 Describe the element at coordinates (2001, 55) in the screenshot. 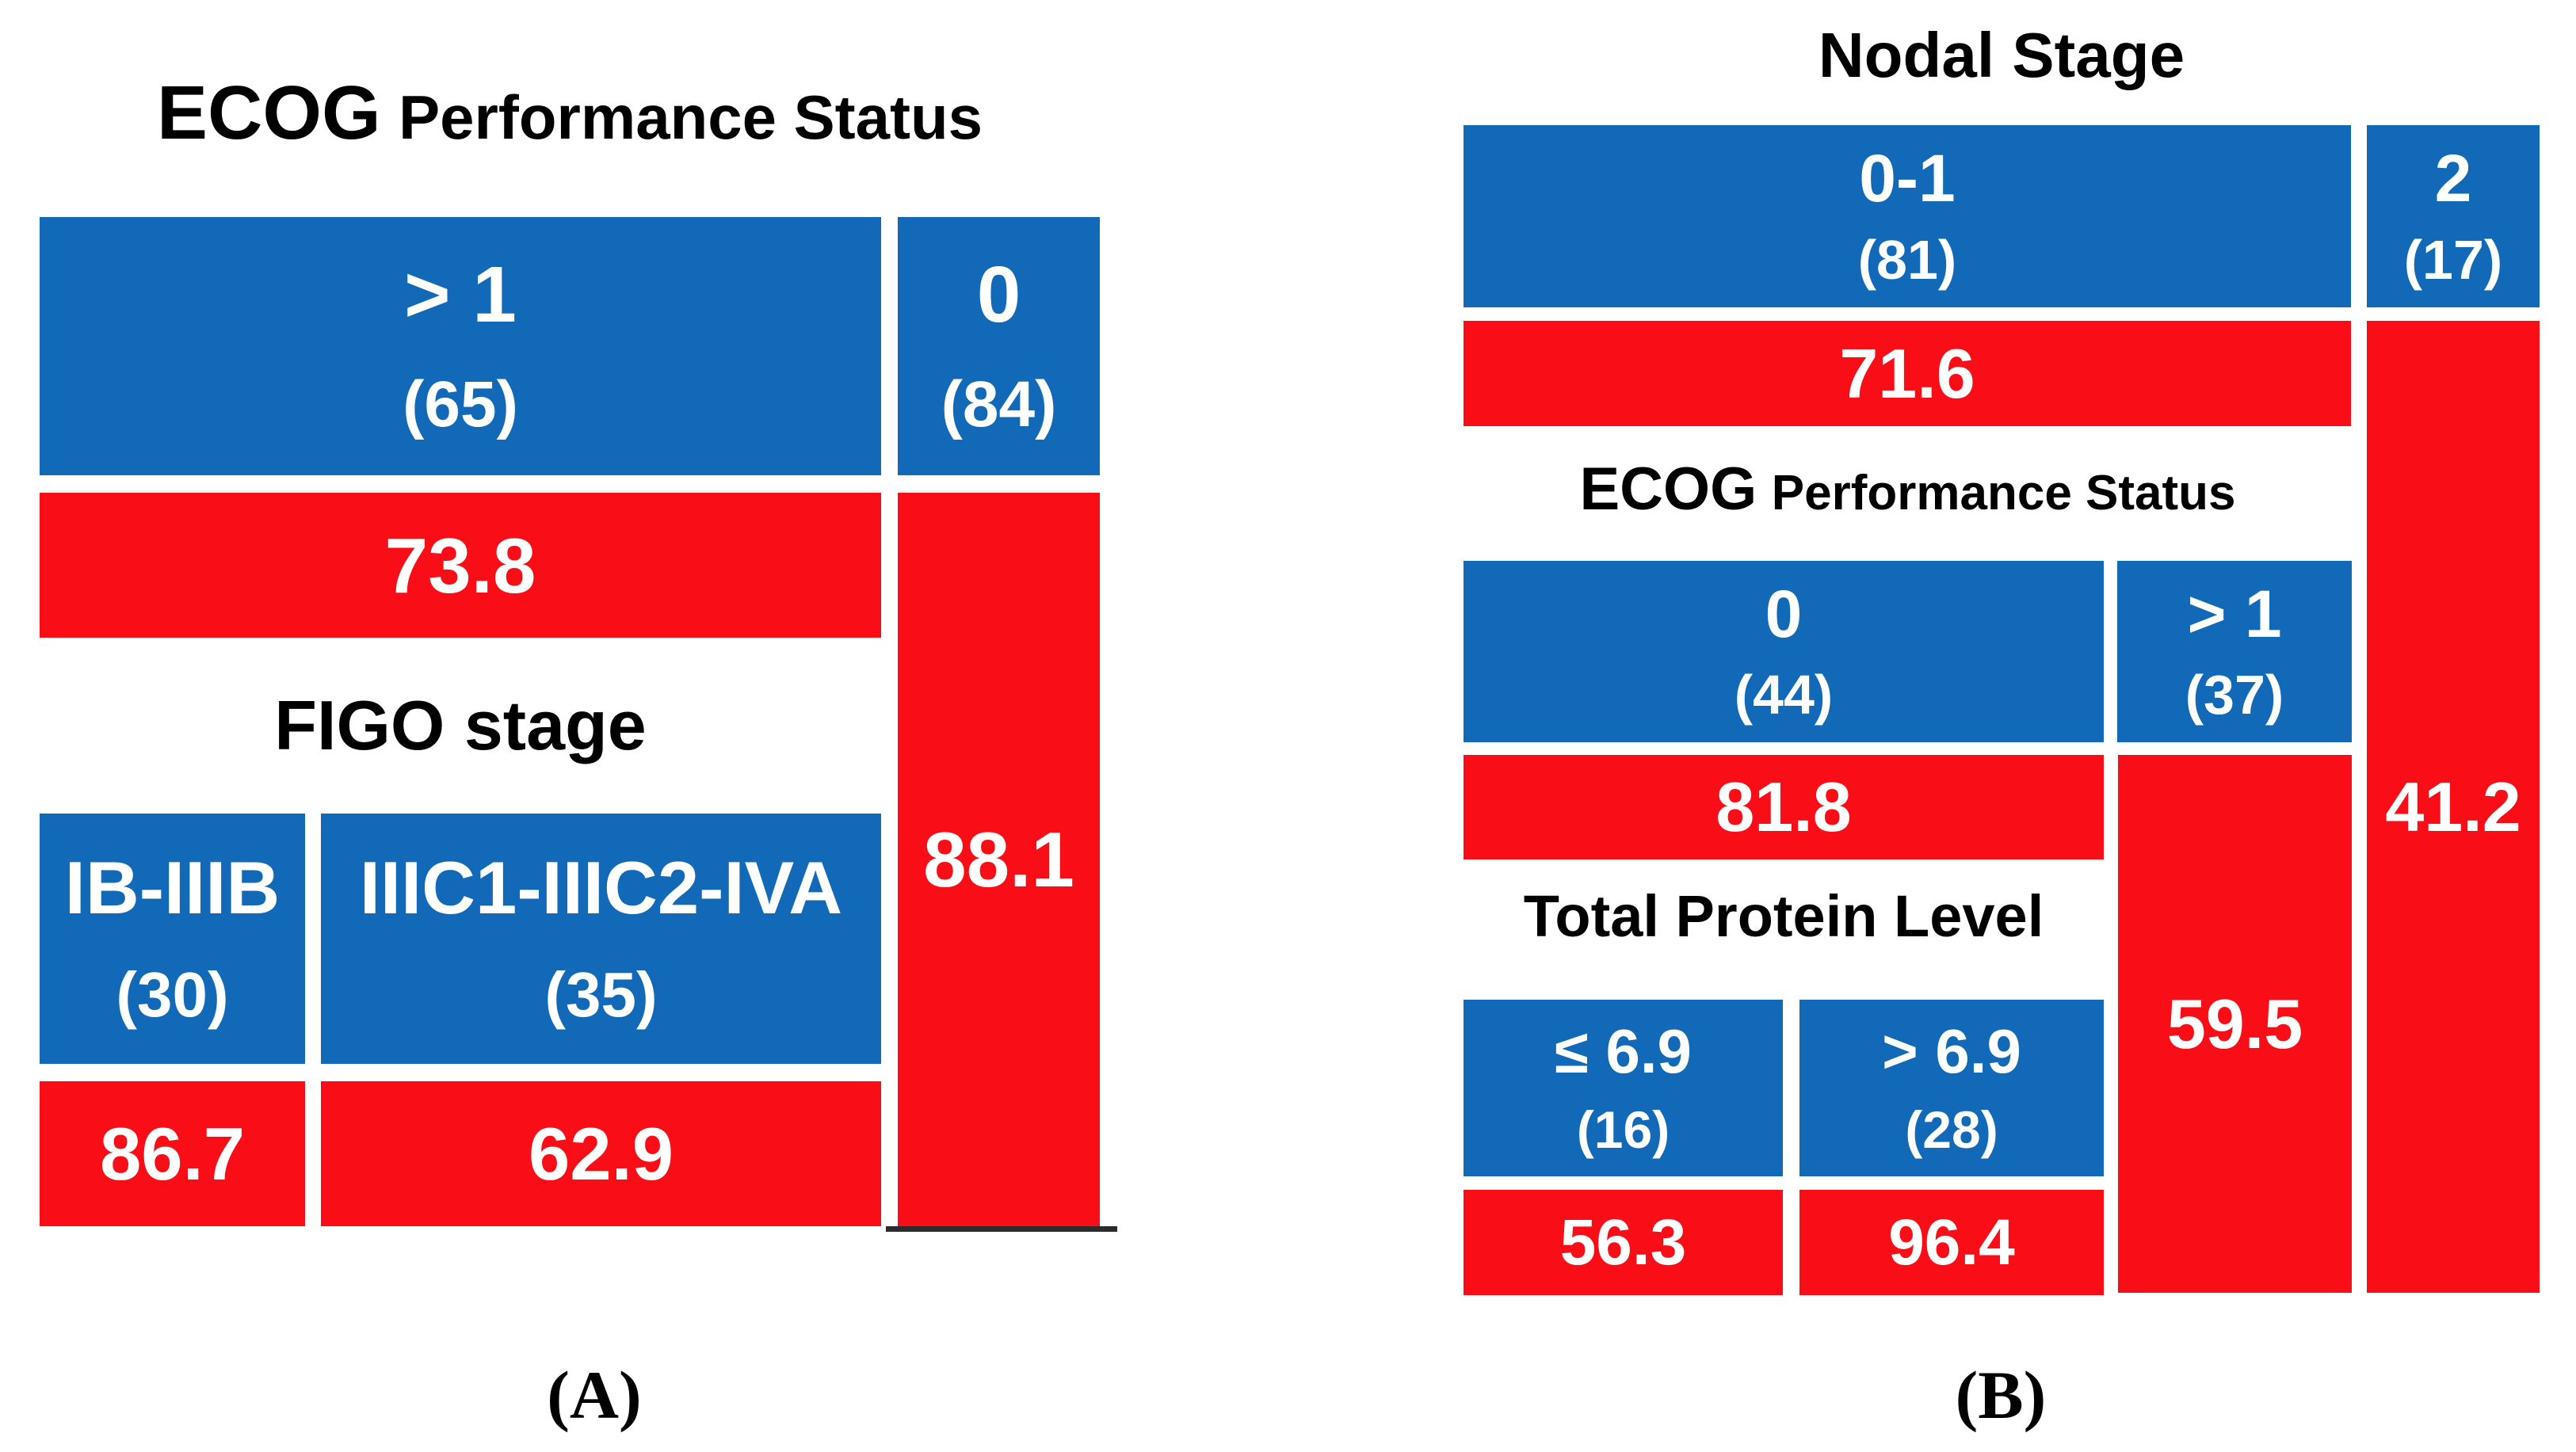

I see `panel-b-nodal-title: Nodal Stage` at that location.